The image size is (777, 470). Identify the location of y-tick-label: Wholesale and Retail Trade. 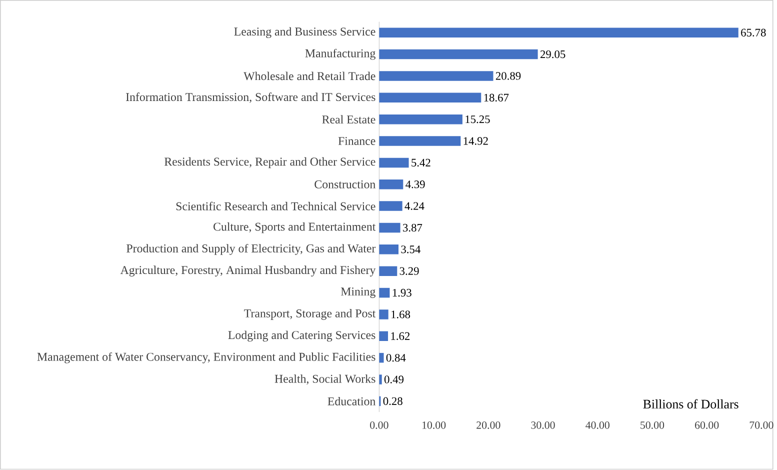
(310, 76).